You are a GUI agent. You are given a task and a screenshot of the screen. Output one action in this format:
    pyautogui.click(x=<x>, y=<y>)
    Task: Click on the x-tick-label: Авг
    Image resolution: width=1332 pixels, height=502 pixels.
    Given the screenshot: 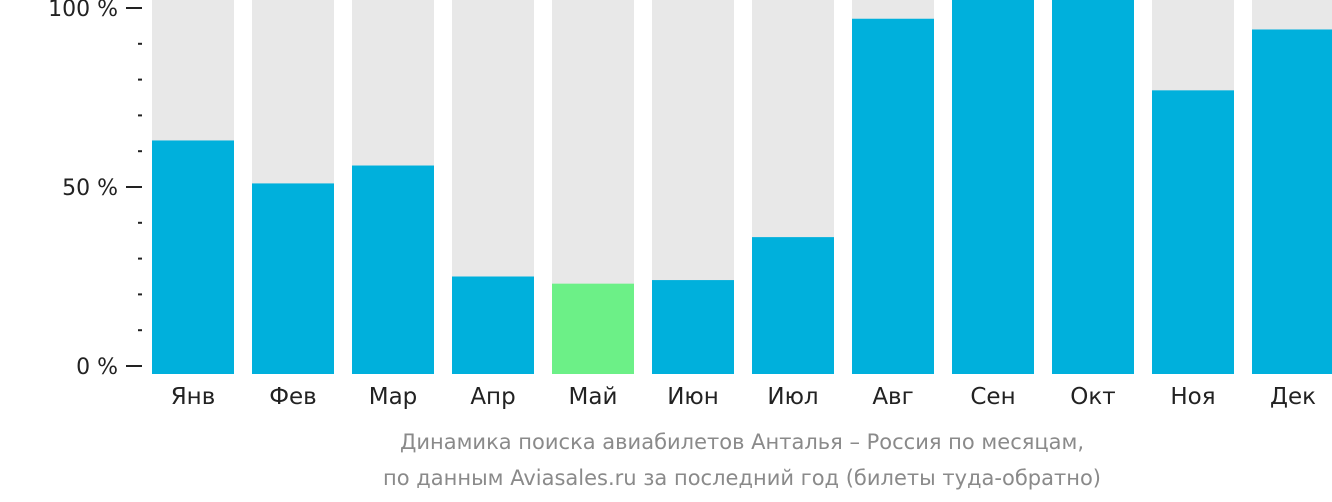 What is the action you would take?
    pyautogui.click(x=892, y=397)
    